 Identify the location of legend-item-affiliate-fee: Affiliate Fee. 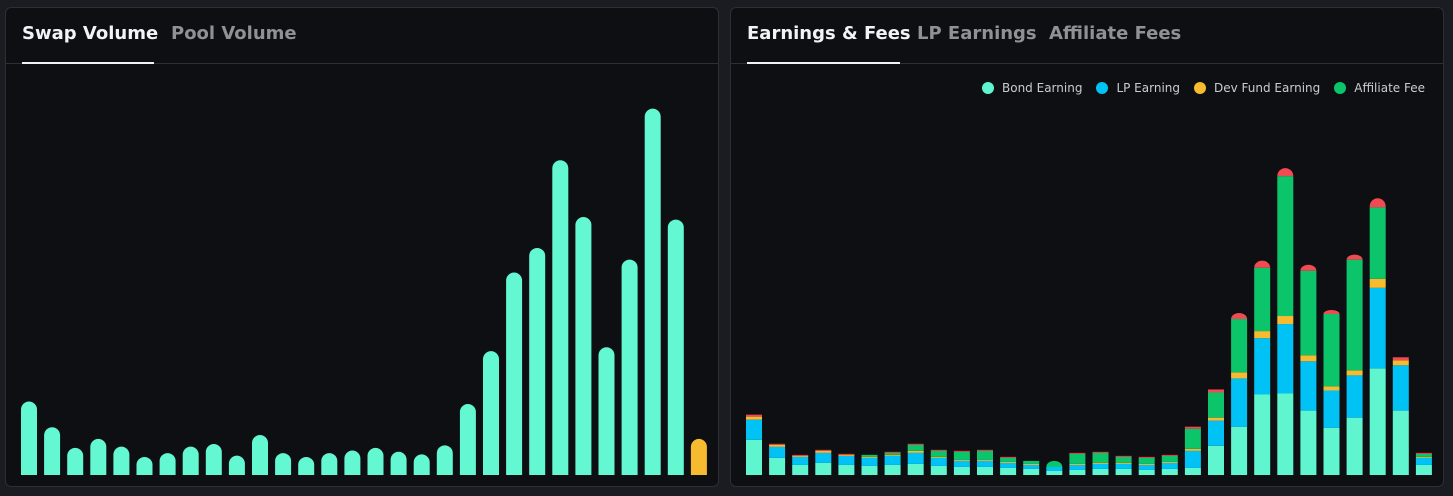
(1379, 88).